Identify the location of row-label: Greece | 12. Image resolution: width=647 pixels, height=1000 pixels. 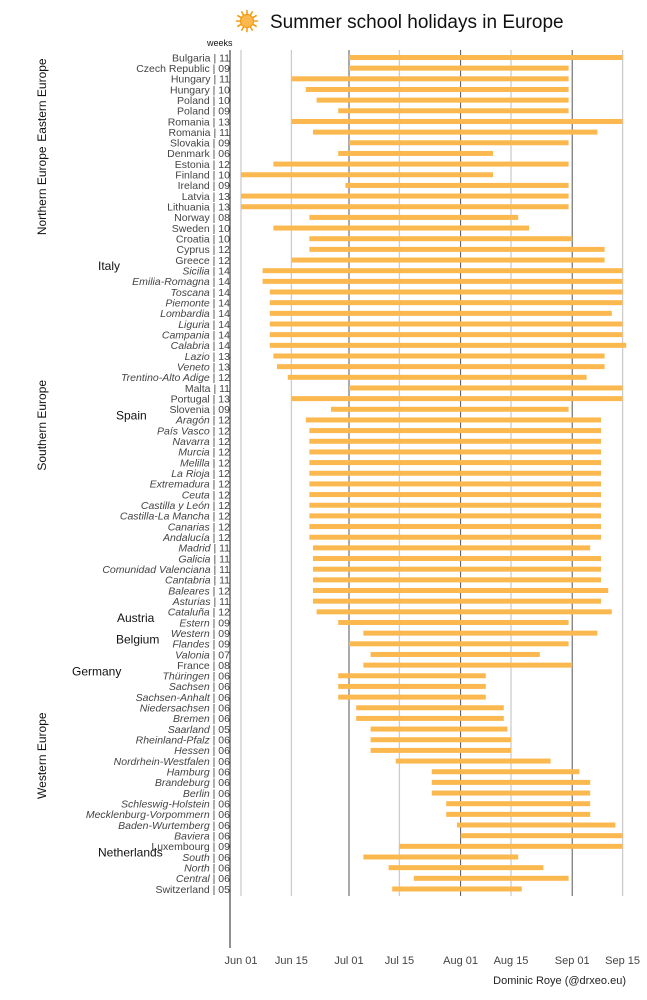
(202, 261).